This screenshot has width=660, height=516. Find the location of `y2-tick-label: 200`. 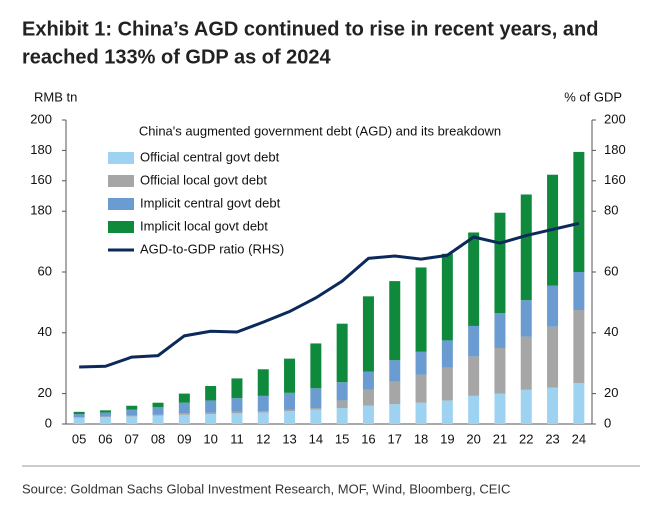

y2-tick-label: 200 is located at coordinates (615, 118).